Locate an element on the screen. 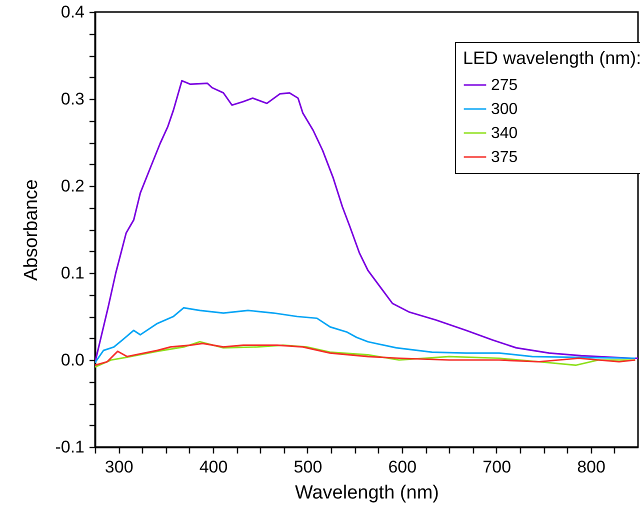 The width and height of the screenshot is (640, 518). x-tick-label: 400 is located at coordinates (213, 467).